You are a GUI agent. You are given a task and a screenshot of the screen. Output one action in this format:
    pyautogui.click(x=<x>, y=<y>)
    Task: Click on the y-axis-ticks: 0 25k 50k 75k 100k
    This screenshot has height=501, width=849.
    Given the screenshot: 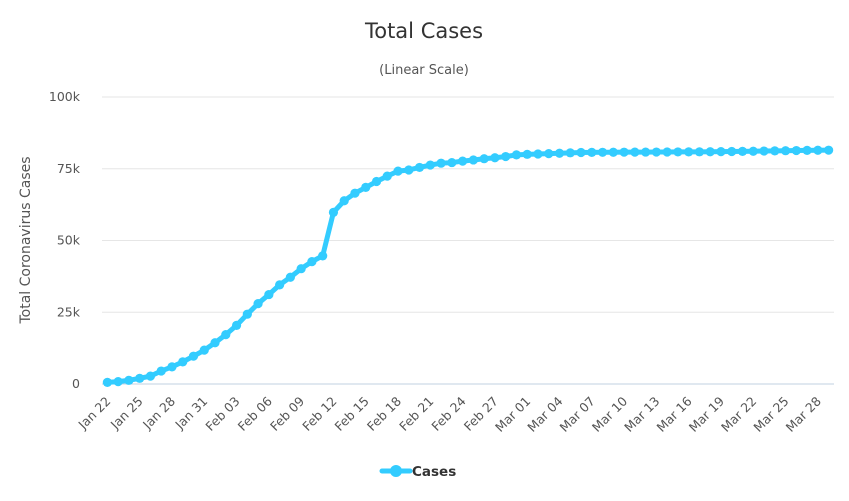 What is the action you would take?
    pyautogui.click(x=65, y=240)
    